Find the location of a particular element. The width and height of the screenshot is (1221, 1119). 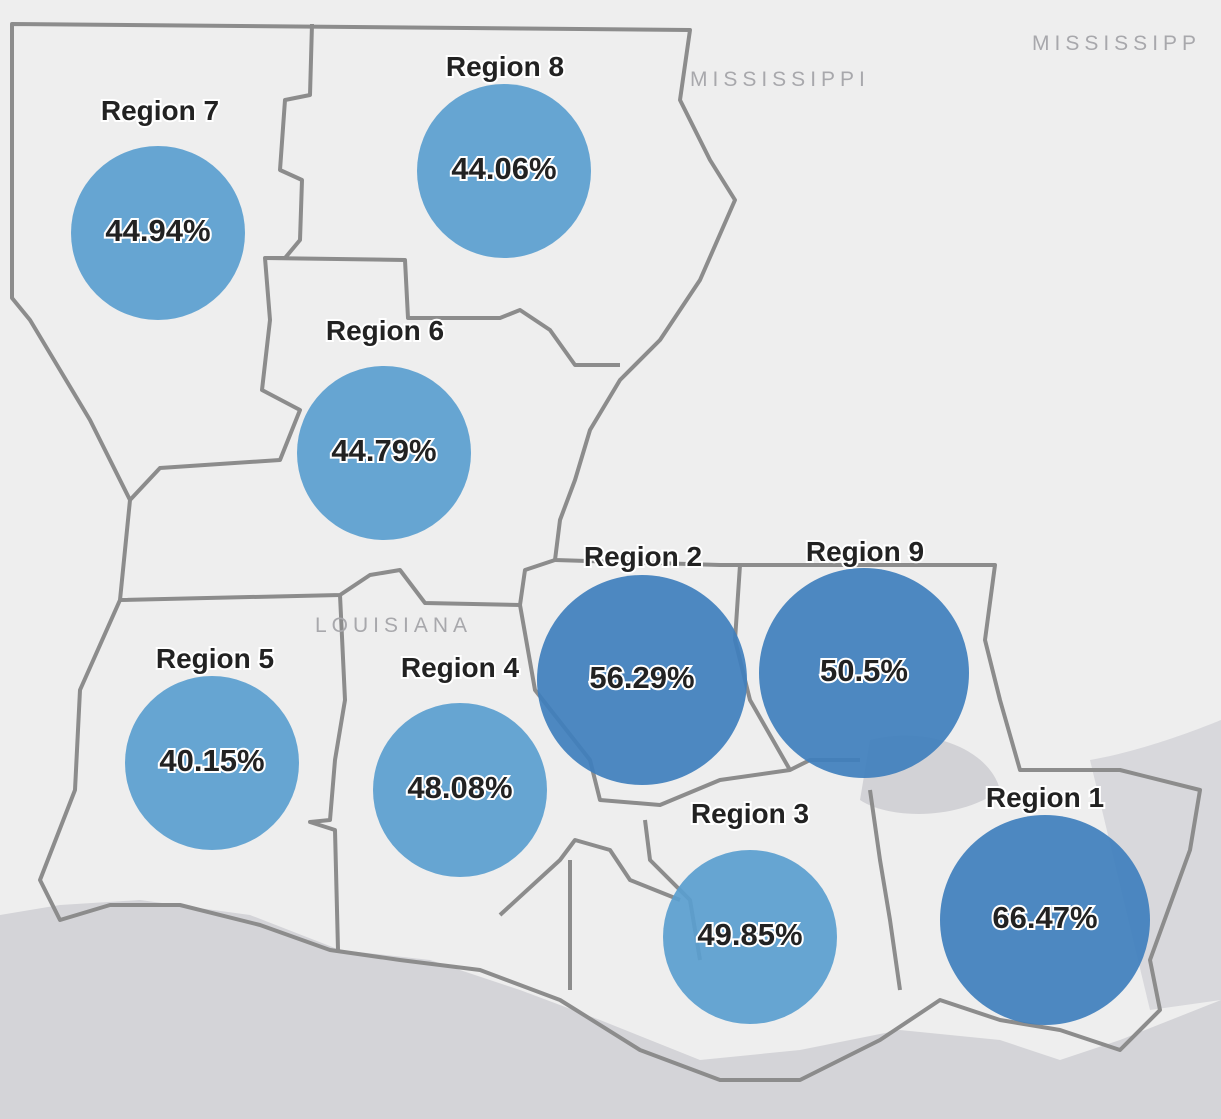

region-value: 44.06% is located at coordinates (503, 168).